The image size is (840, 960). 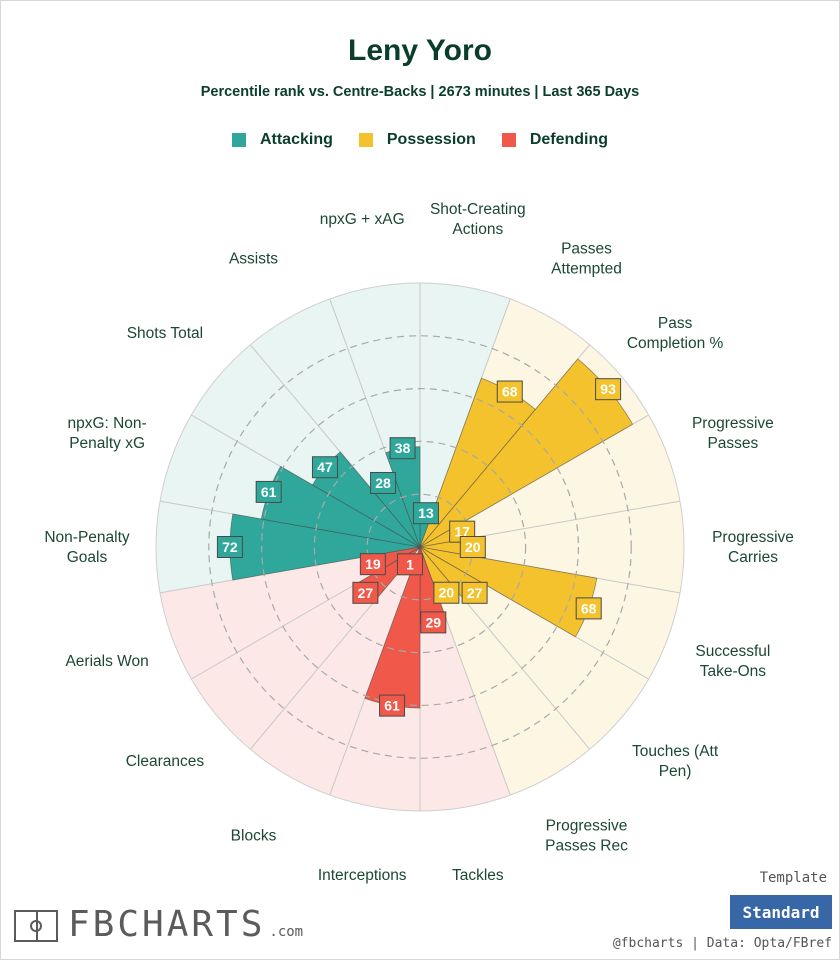 I want to click on value-label-progressive-passes-rec: 20, so click(x=447, y=593).